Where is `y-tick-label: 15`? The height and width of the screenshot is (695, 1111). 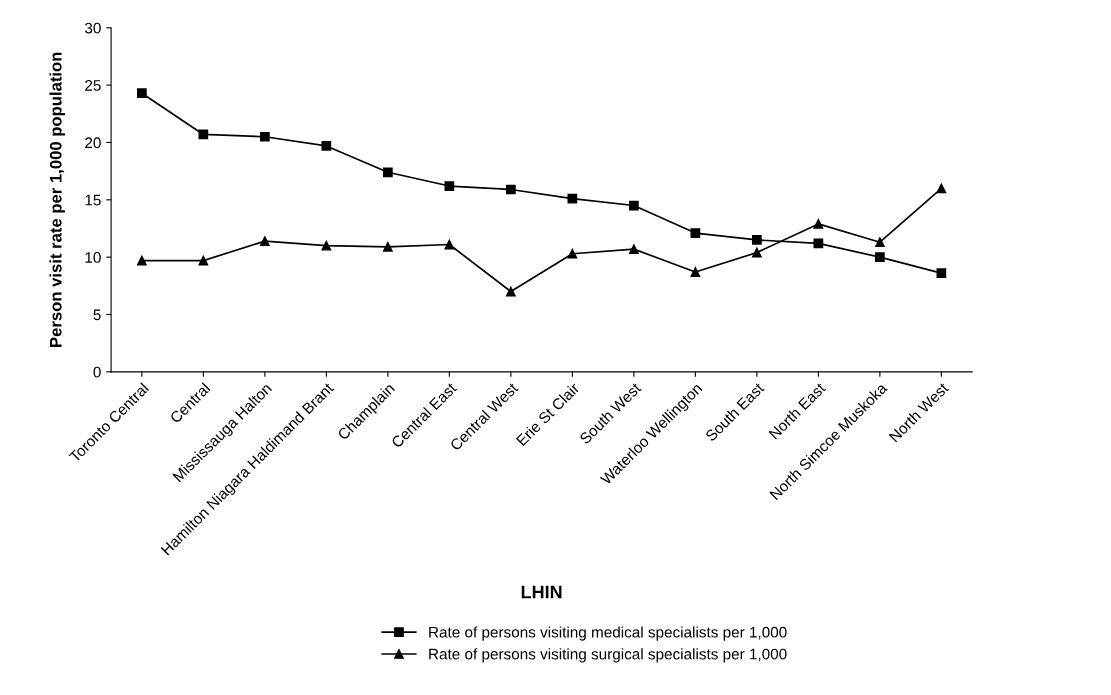 y-tick-label: 15 is located at coordinates (93, 200).